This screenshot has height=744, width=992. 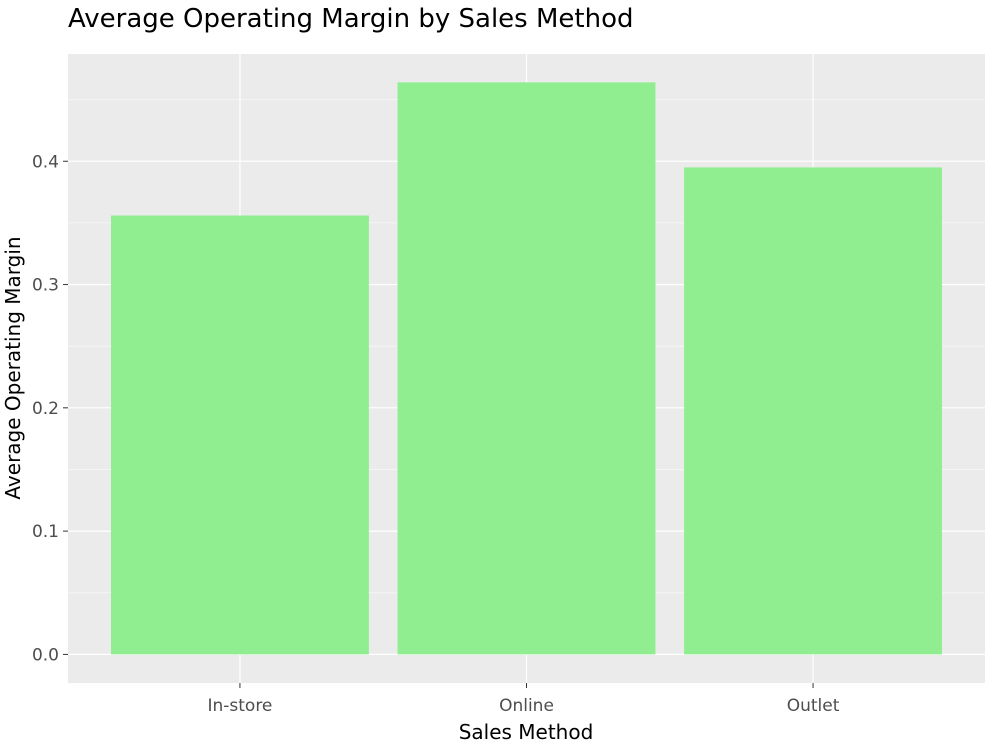 I want to click on x-axis-ticks: In-store Online Outlet, so click(x=523, y=699).